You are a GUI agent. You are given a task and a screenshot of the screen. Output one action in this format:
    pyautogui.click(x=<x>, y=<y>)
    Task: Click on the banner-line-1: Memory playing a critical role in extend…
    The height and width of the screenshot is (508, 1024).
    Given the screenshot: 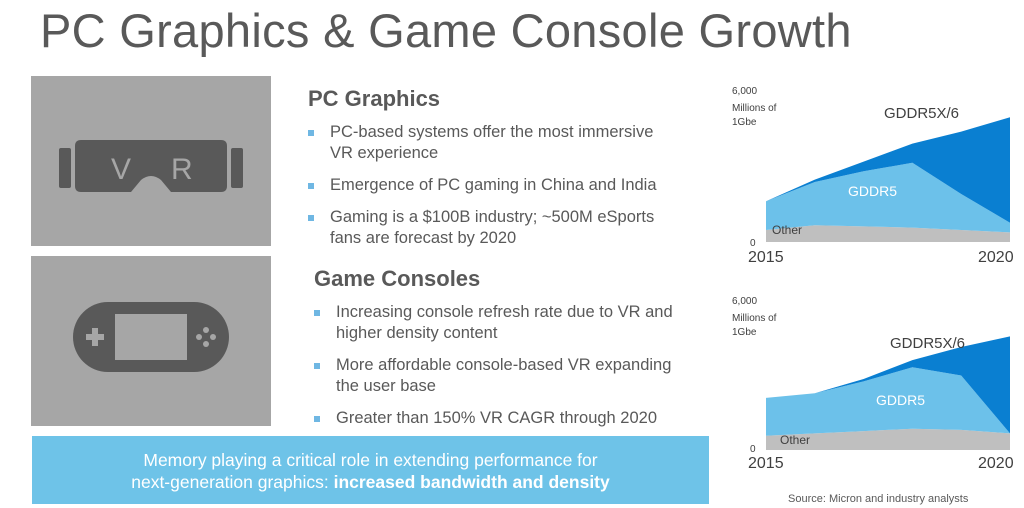 What is the action you would take?
    pyautogui.click(x=370, y=460)
    